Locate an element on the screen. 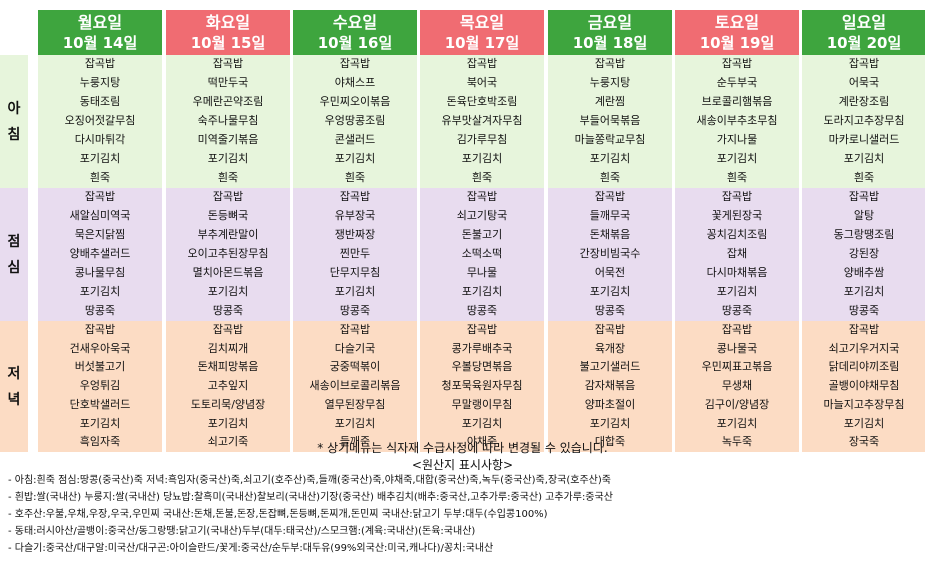 This screenshot has height=561, width=925. menu-item: 들깨죽 is located at coordinates (355, 442).